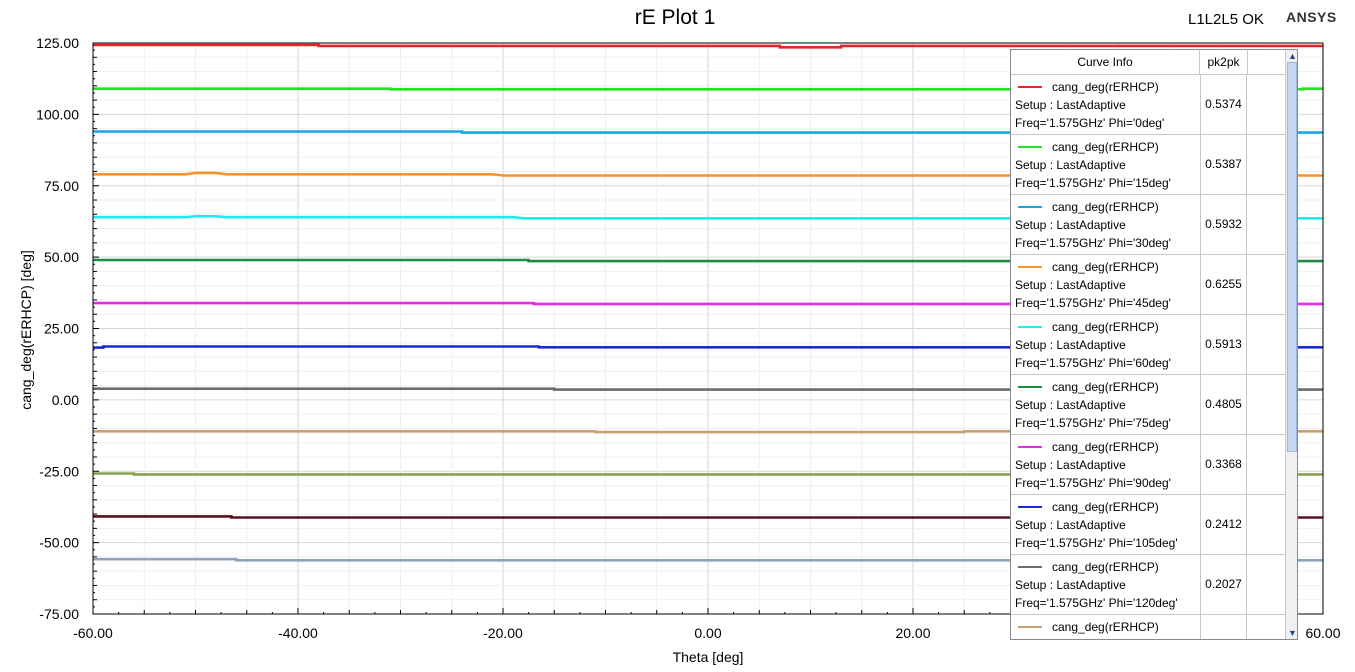 The width and height of the screenshot is (1355, 672). Describe the element at coordinates (1292, 633) in the screenshot. I see `scroll-down-icon: ▼` at that location.